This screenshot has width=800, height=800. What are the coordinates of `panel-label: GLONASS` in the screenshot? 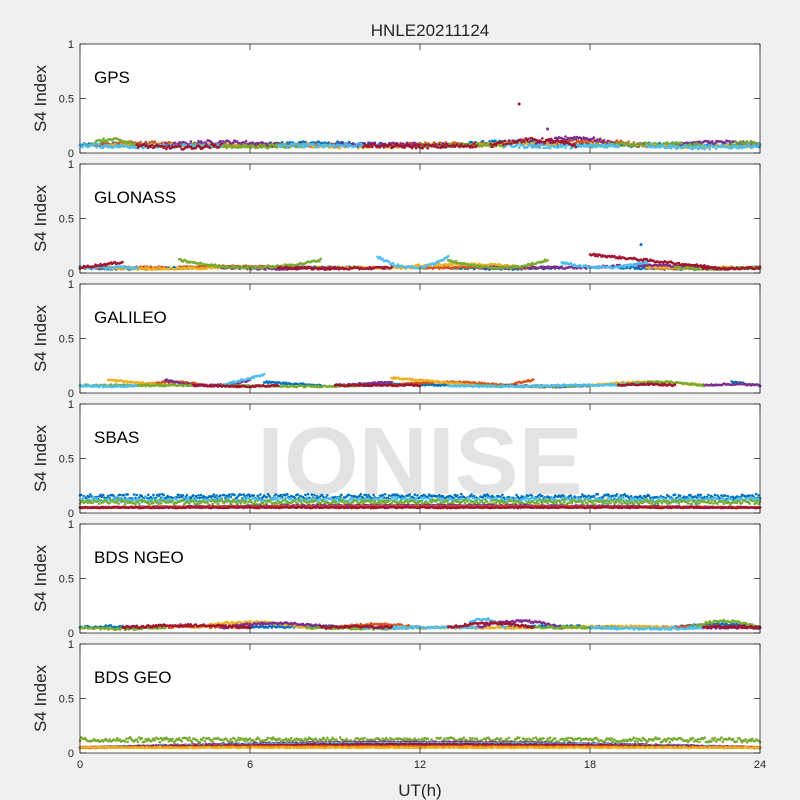 It's located at (135, 197).